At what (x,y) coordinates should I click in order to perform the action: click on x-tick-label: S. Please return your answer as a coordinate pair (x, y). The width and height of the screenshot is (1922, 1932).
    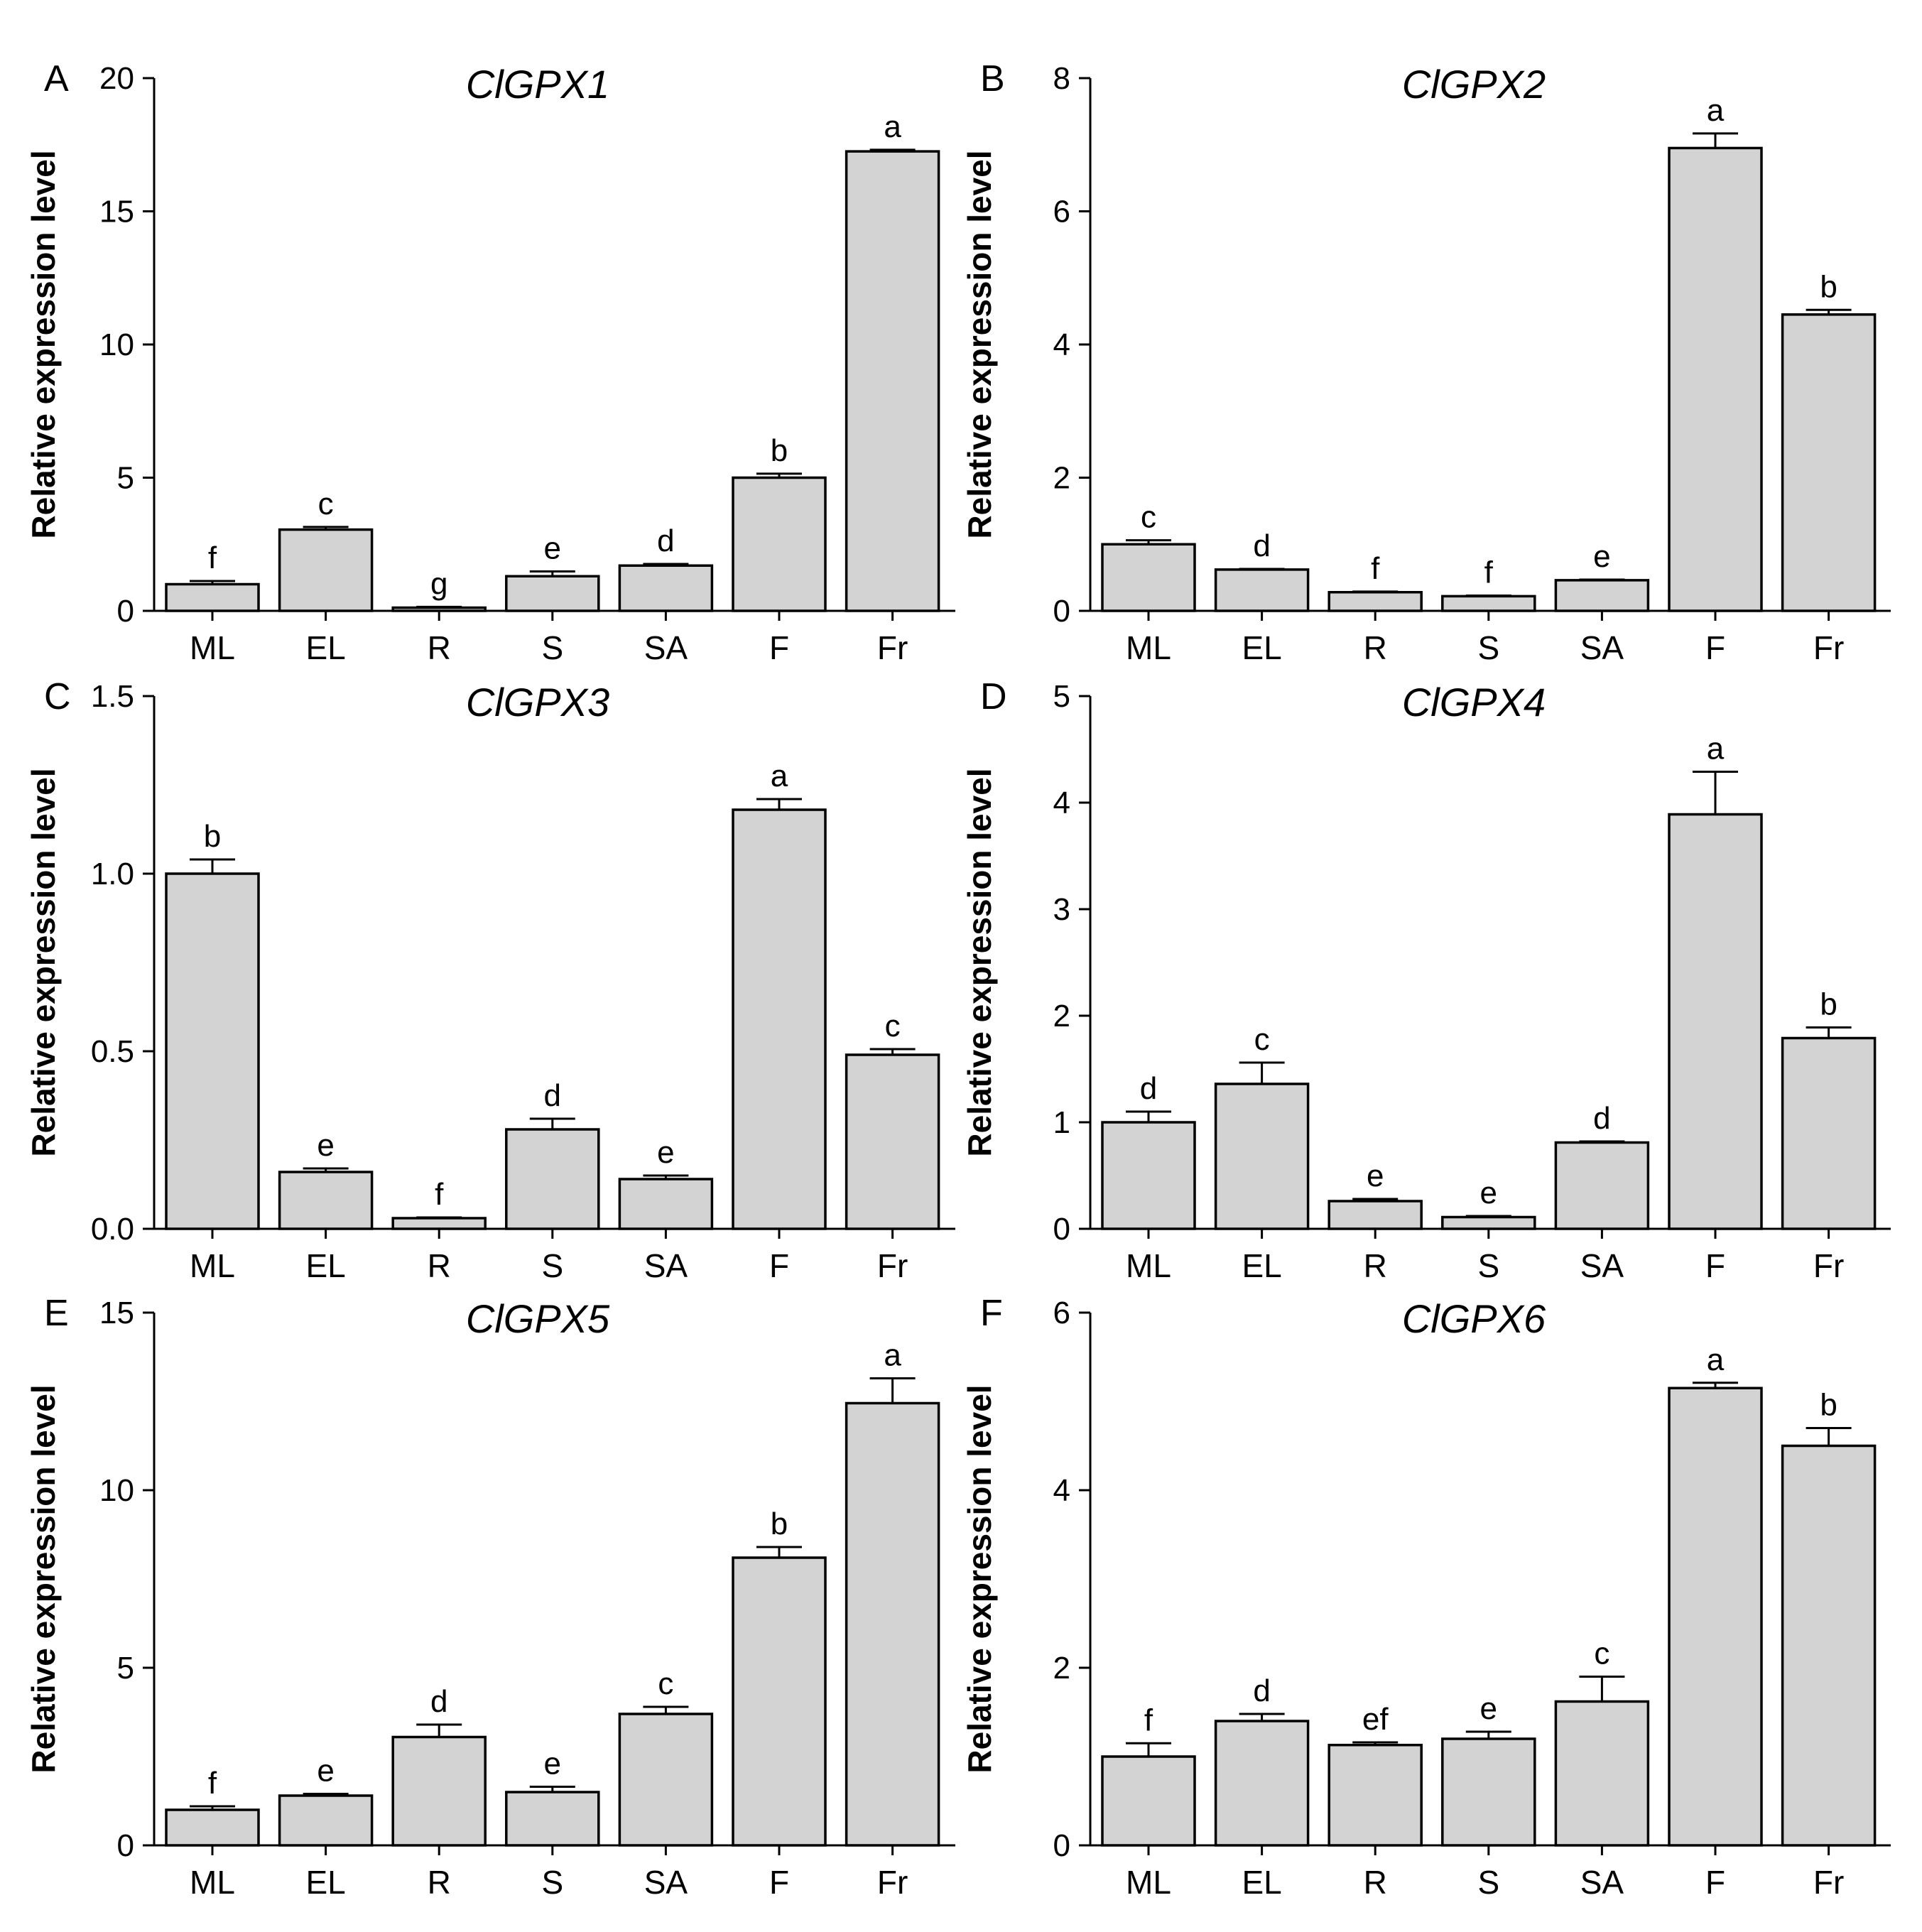
    Looking at the image, I should click on (1488, 1265).